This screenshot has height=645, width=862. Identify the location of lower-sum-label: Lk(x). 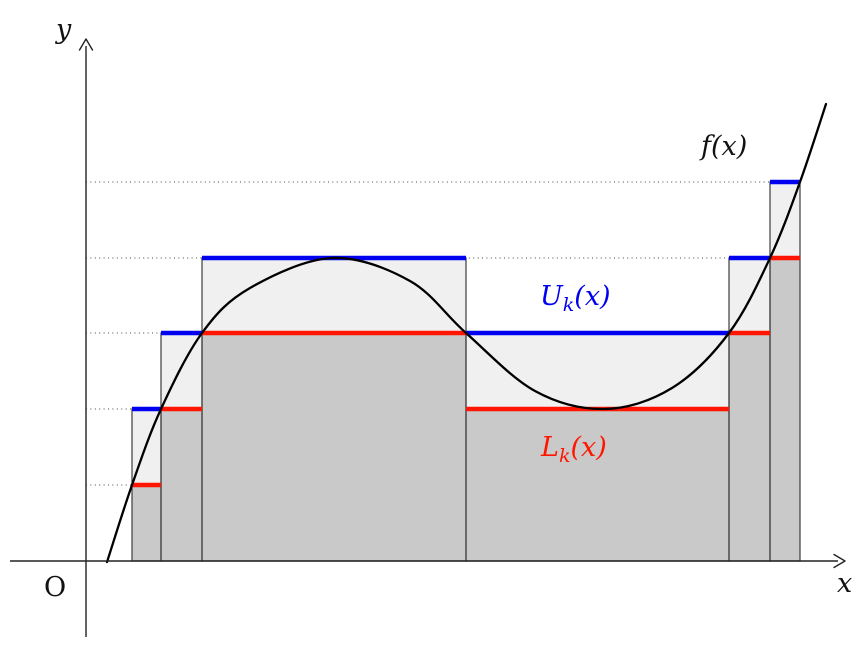
(573, 449).